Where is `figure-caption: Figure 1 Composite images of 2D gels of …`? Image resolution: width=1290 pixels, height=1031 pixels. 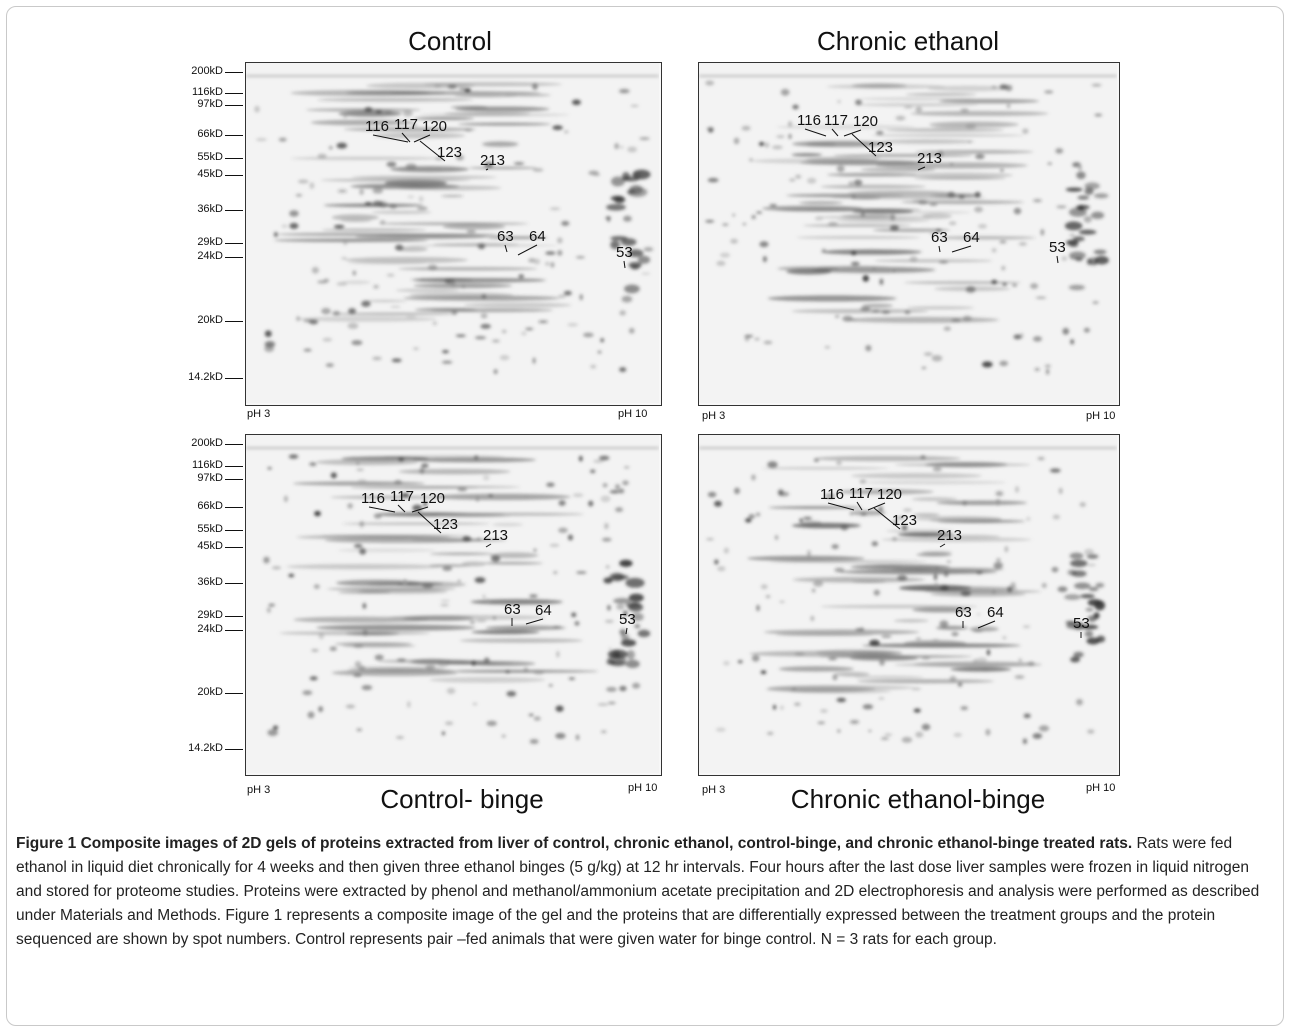
figure-caption: Figure 1 Composite images of 2D gels of … is located at coordinates (641, 892).